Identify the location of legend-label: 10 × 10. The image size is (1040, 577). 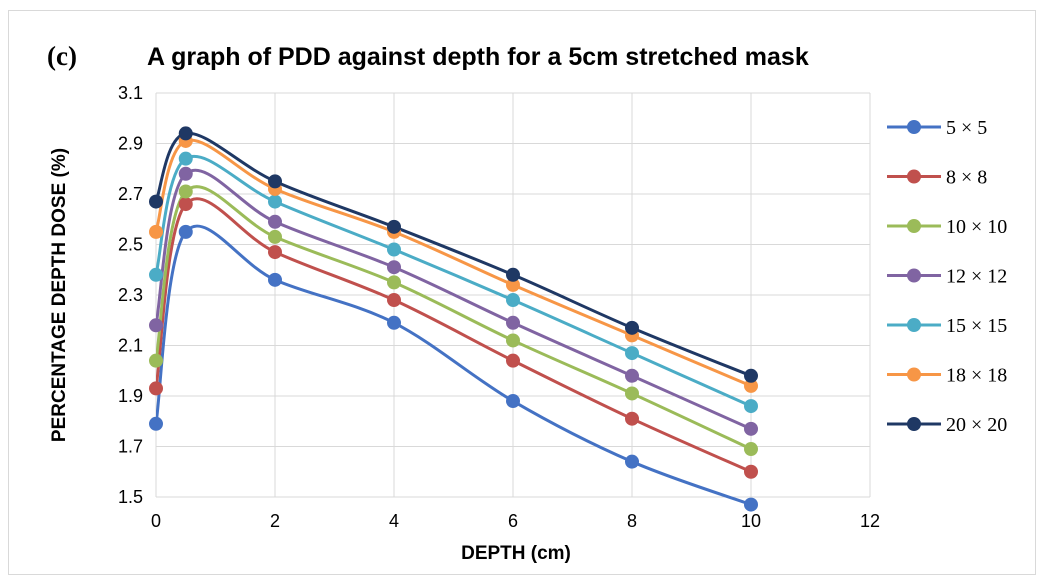
(976, 227).